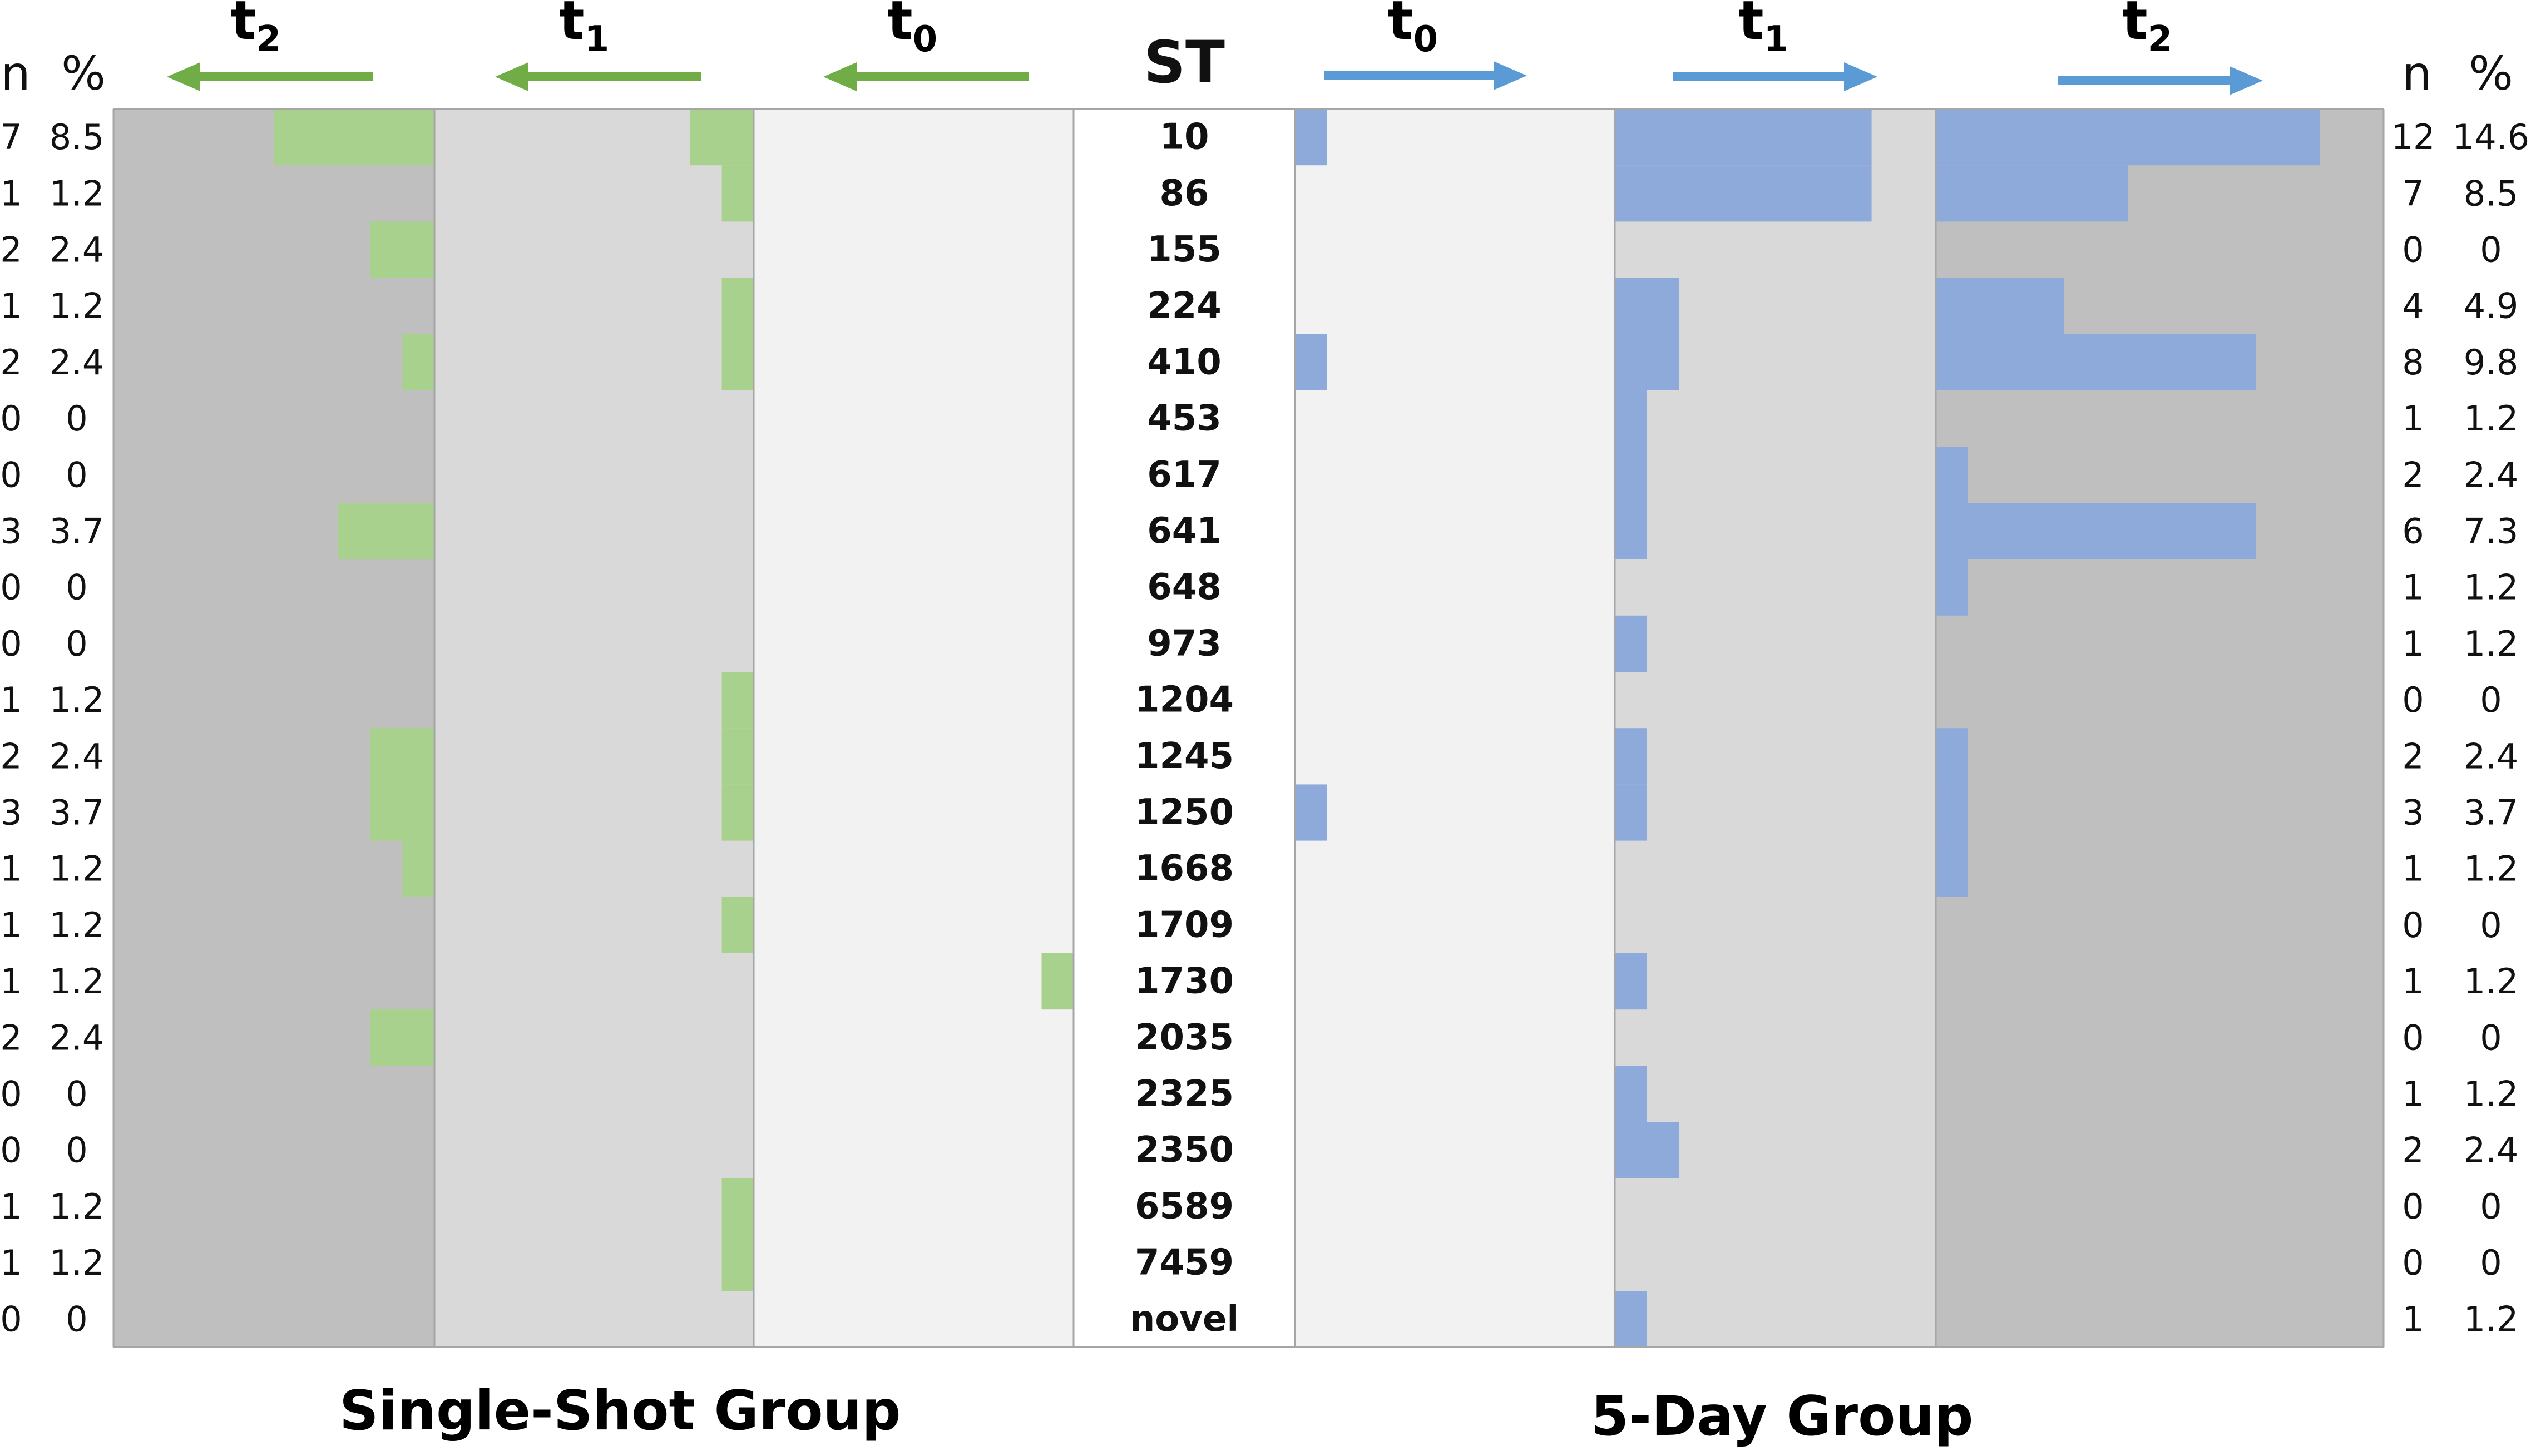 The width and height of the screenshot is (2531, 1456). What do you see at coordinates (77, 137) in the screenshot?
I see `left-pct-10: 8.5` at bounding box center [77, 137].